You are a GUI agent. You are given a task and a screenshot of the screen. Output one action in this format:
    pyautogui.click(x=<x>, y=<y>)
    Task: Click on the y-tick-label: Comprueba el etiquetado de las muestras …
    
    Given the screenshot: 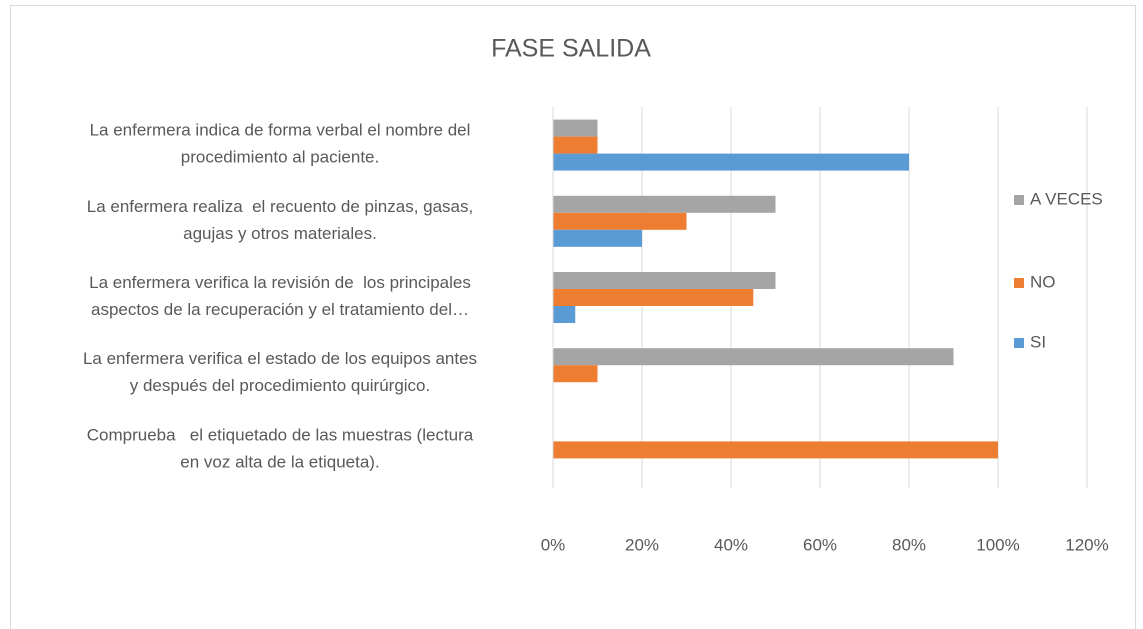 What is the action you would take?
    pyautogui.click(x=280, y=434)
    